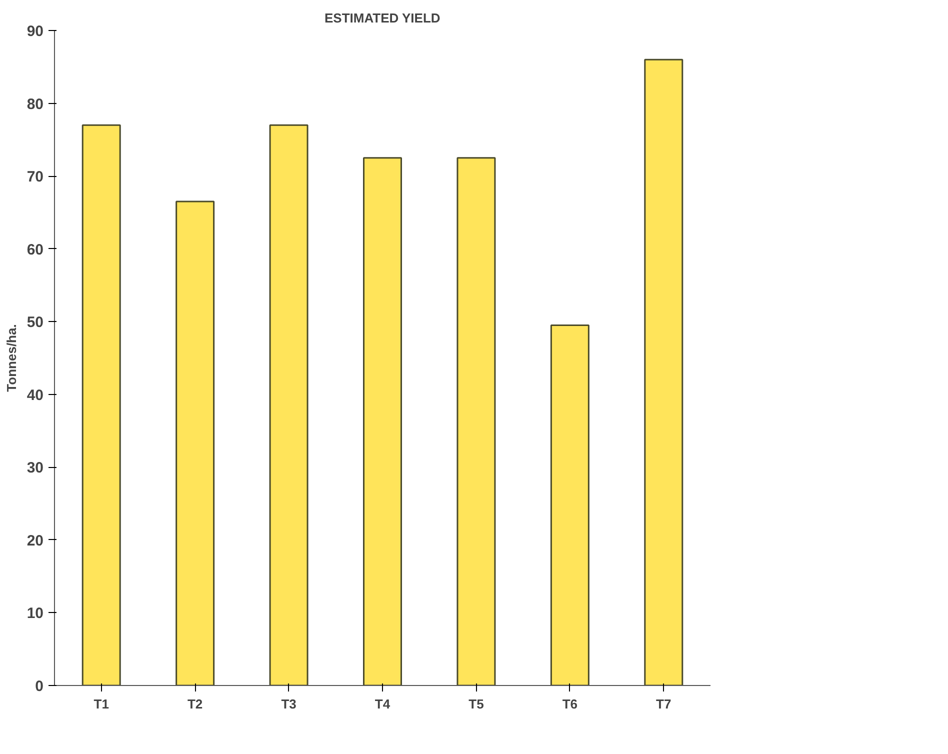  What do you see at coordinates (664, 704) in the screenshot?
I see `x-tick-label: T7` at bounding box center [664, 704].